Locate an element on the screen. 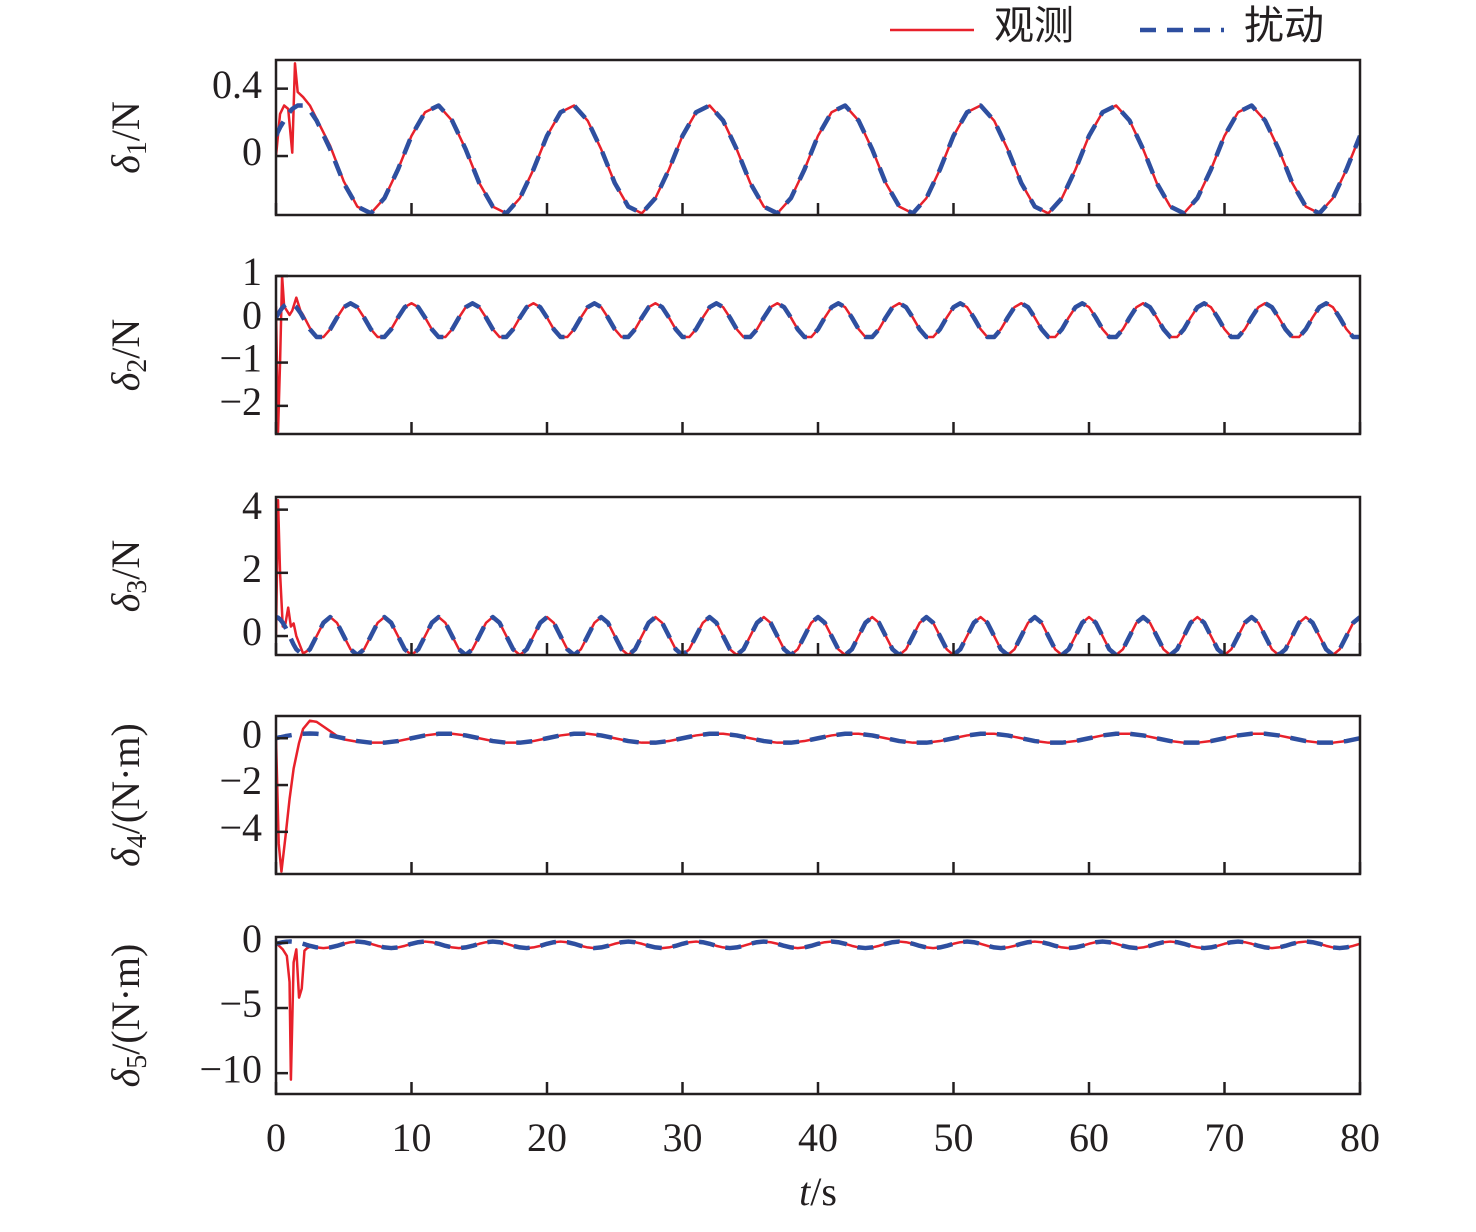  y-tick-label: 1 is located at coordinates (252, 271).